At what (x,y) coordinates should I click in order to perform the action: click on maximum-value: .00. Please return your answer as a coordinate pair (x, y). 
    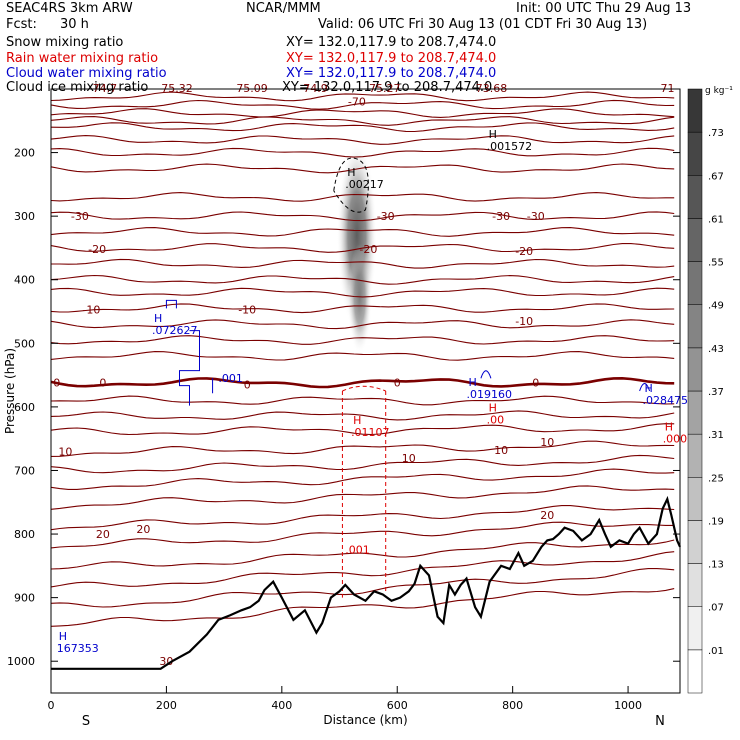
    Looking at the image, I should click on (496, 419).